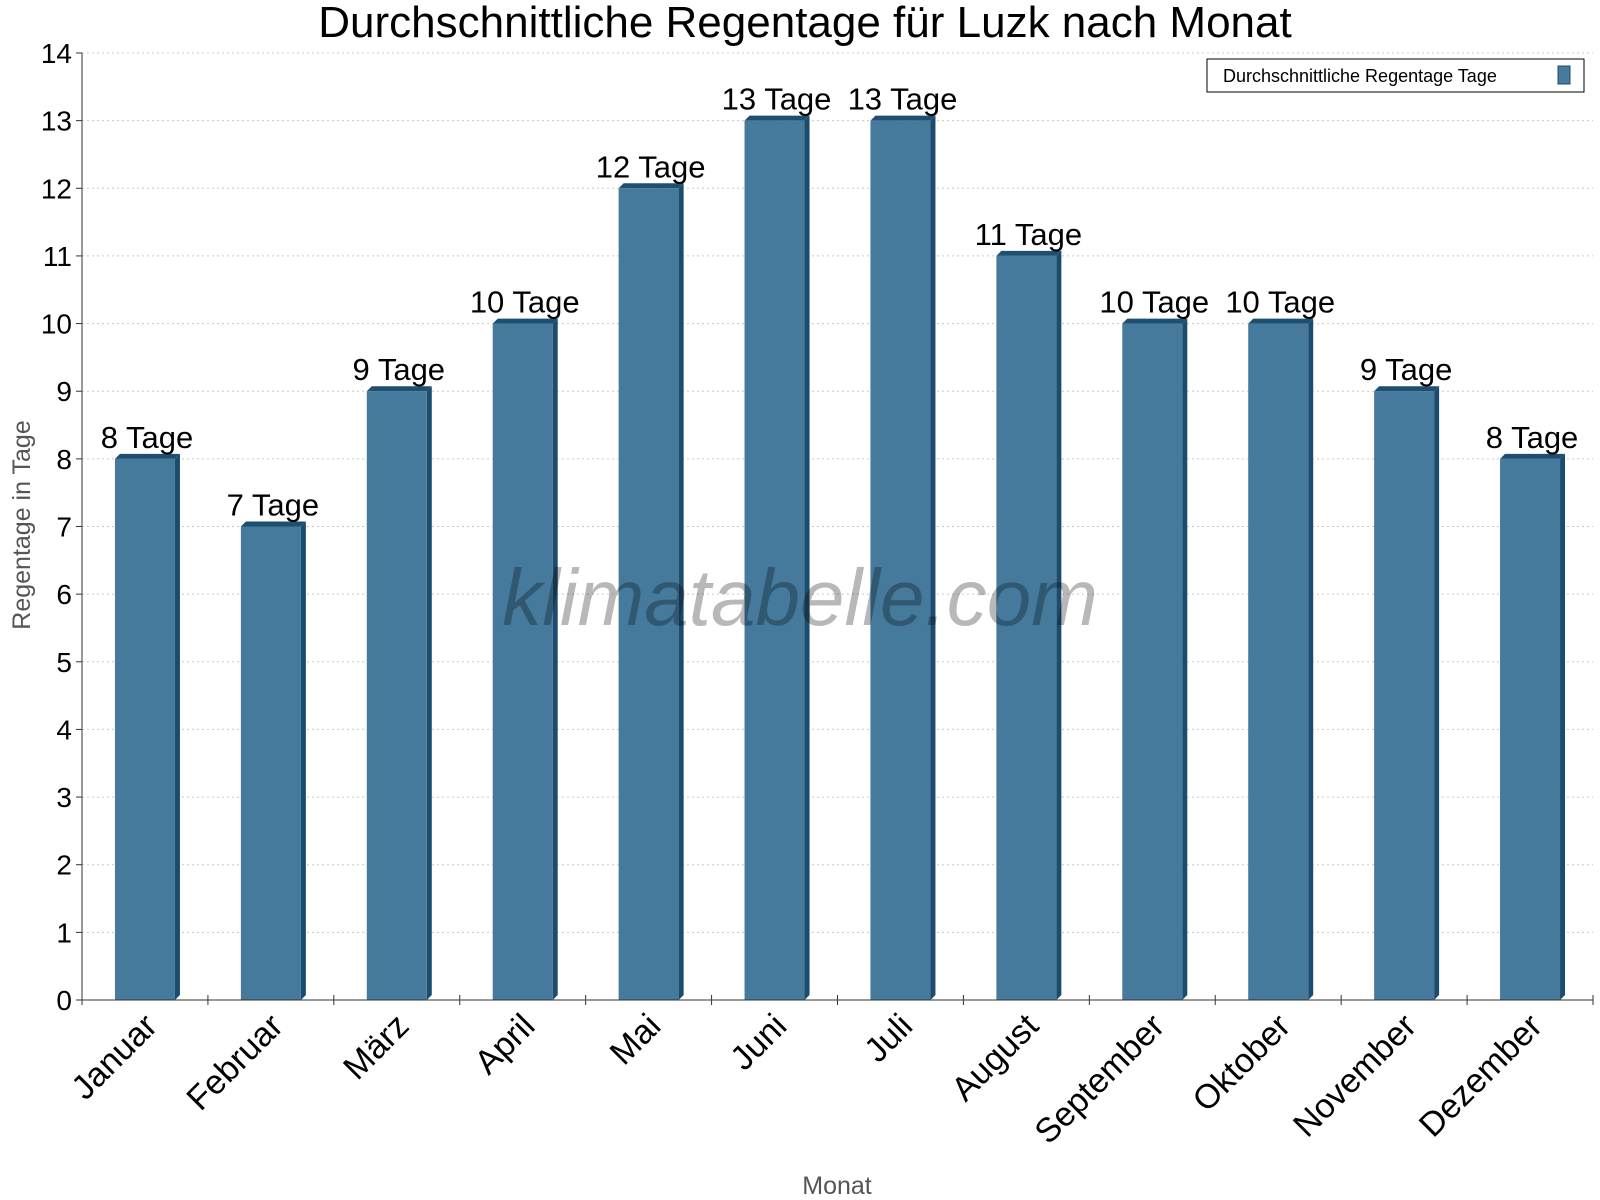  I want to click on x-tick-label: Dezember, so click(1481, 1076).